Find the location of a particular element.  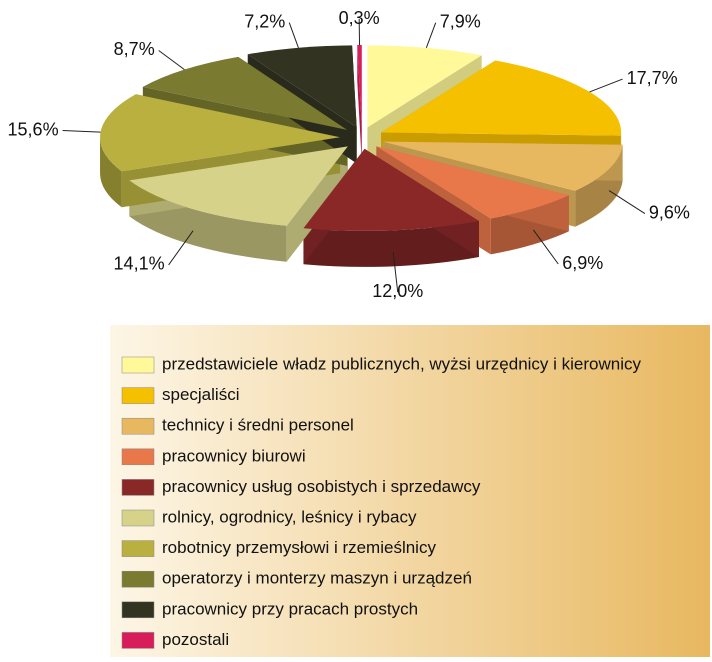

legend-label: technicy i średni personel is located at coordinates (258, 425).